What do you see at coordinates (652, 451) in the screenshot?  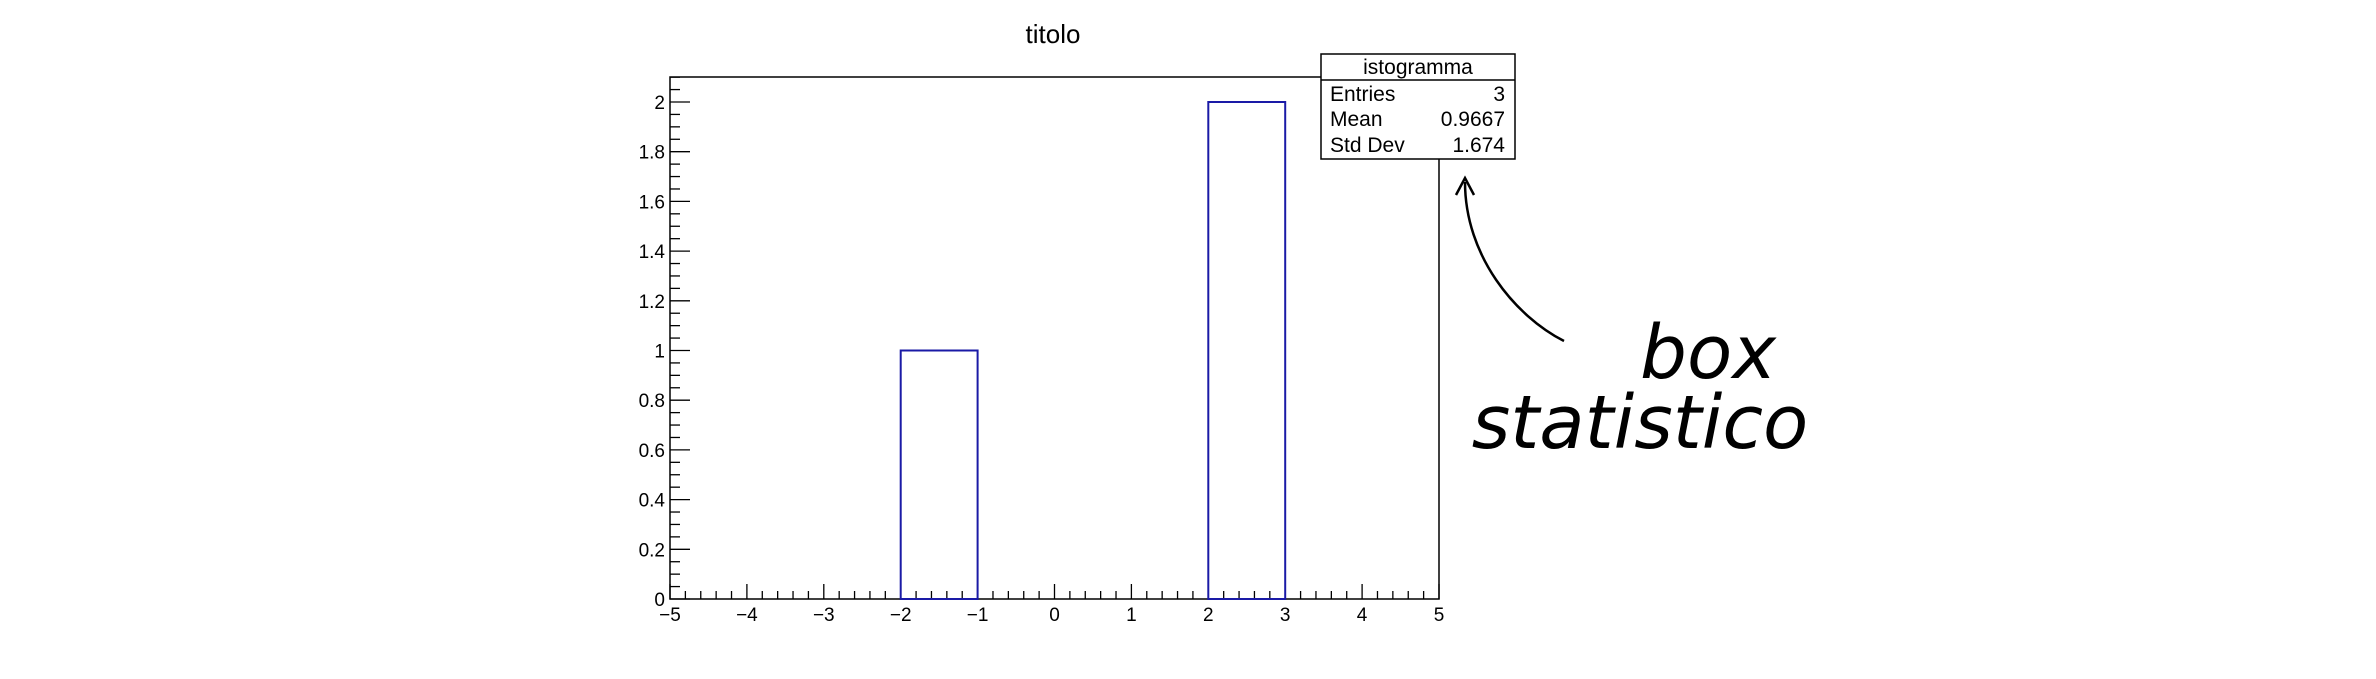 I see `y-tick-label: 0.6` at bounding box center [652, 451].